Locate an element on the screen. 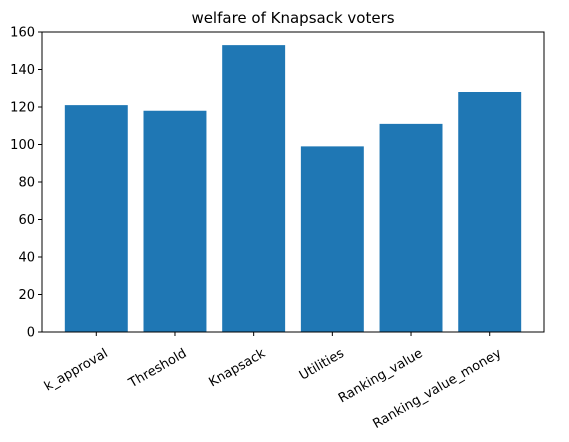 This screenshot has height=442, width=569. x-tick-label: Threshold is located at coordinates (158, 369).